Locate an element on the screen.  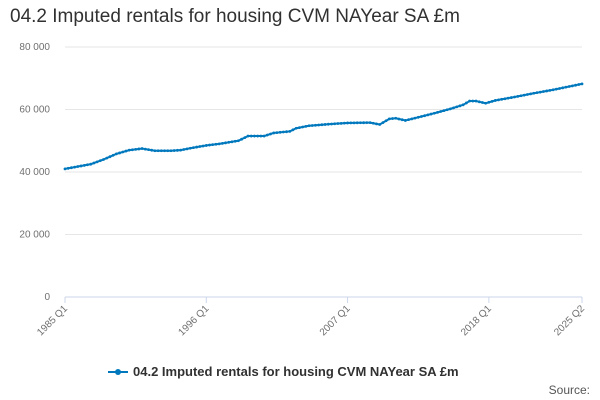
y-tick-label: 20 000 is located at coordinates (34, 235).